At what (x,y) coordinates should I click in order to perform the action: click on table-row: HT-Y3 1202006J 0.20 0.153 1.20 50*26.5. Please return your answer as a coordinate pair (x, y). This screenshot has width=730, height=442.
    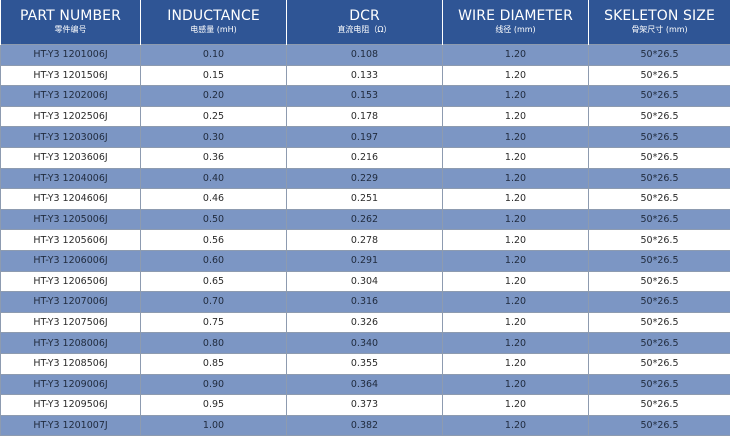
    Looking at the image, I should click on (365, 96).